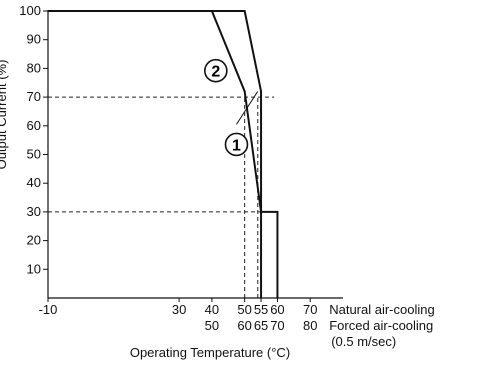 This screenshot has height=368, width=486. Describe the element at coordinates (33, 139) in the screenshot. I see `y-ticks: 10 20 30 40 50 60 70 80 90 100` at that location.